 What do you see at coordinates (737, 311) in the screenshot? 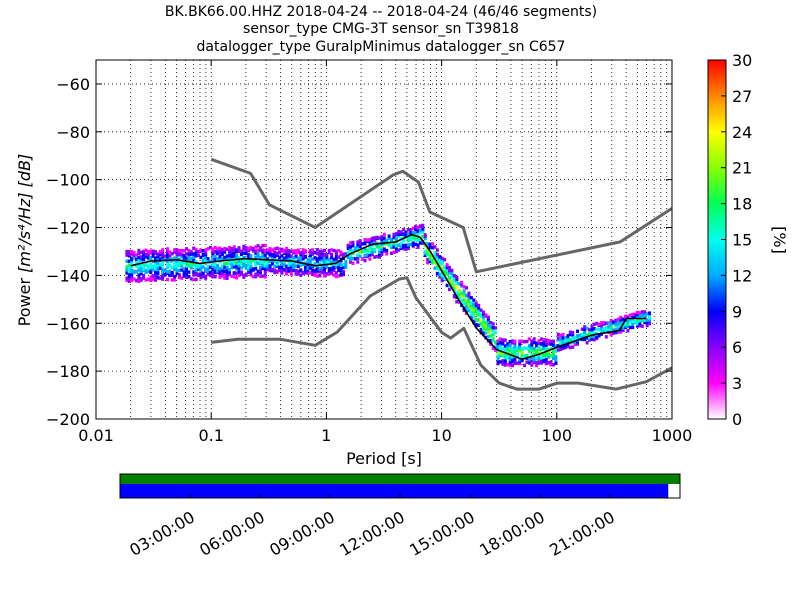
I see `colorbar-tick-label: 9` at bounding box center [737, 311].